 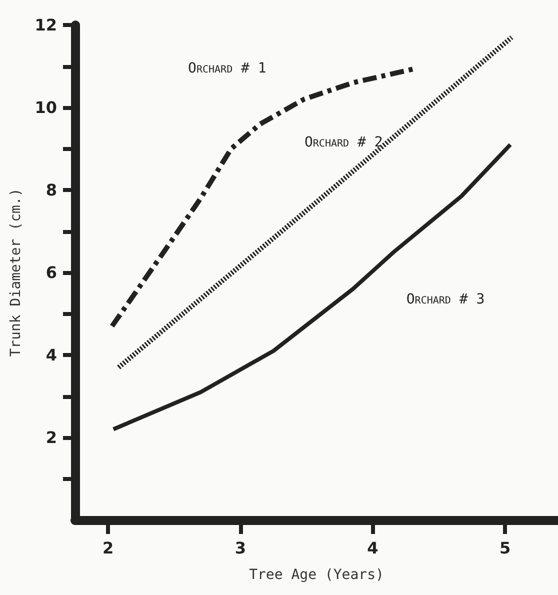 What do you see at coordinates (505, 548) in the screenshot?
I see `x-tick-label: 5` at bounding box center [505, 548].